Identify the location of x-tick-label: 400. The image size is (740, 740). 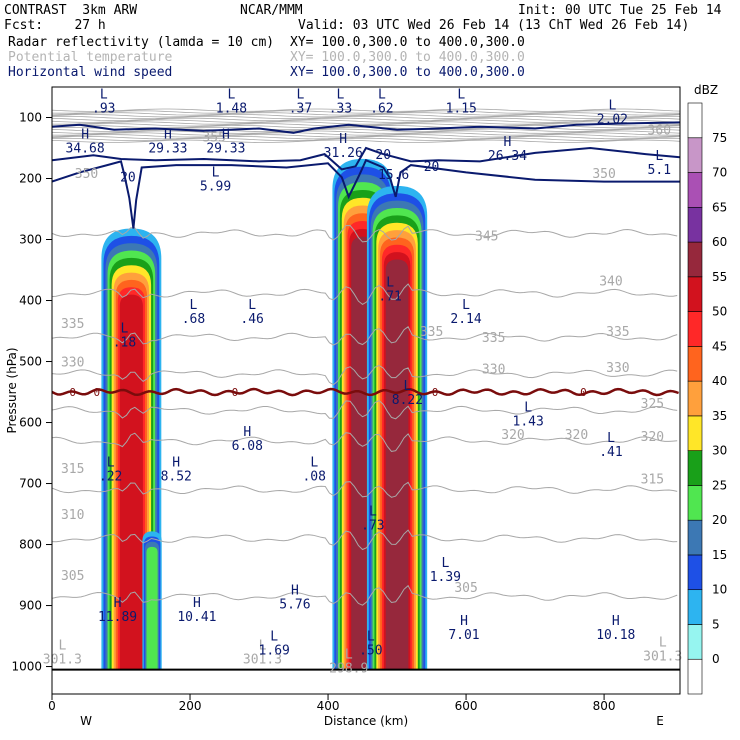
(328, 706).